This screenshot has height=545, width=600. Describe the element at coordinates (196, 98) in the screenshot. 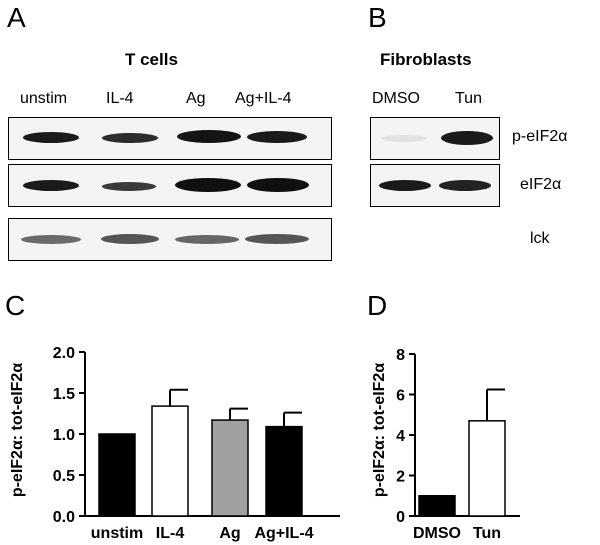

I see `lane-label-ag: Ag` at that location.